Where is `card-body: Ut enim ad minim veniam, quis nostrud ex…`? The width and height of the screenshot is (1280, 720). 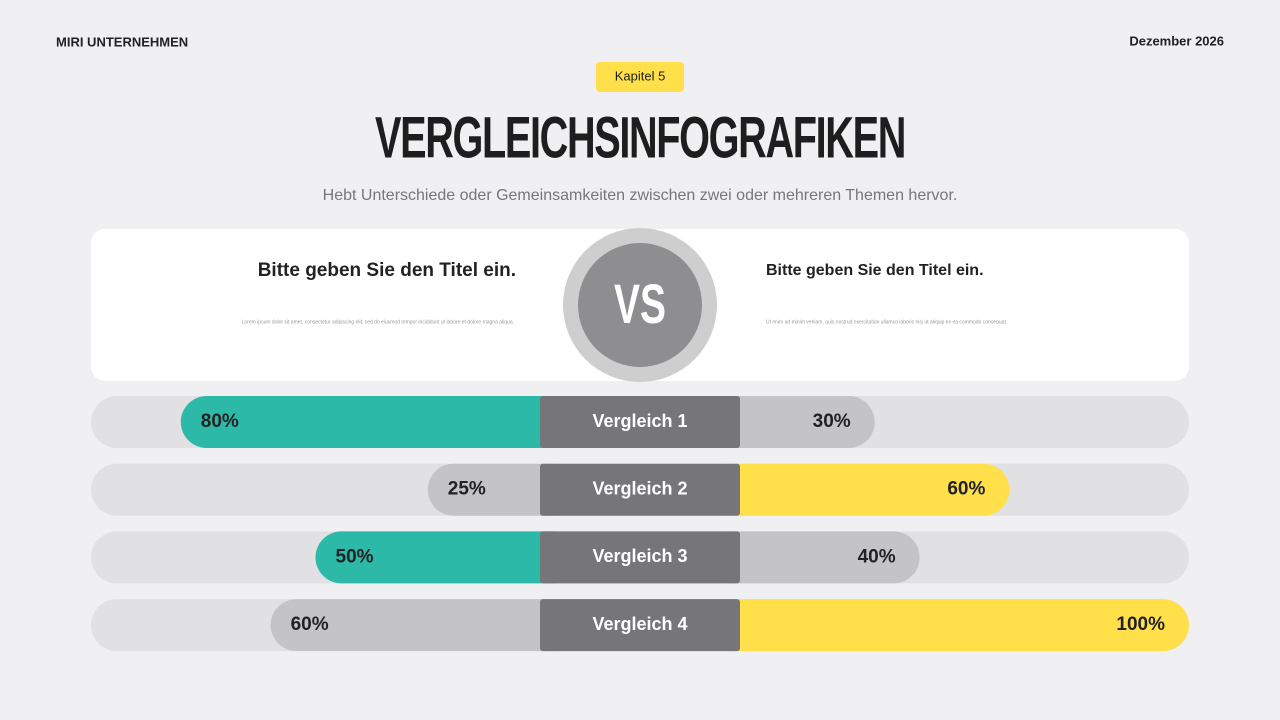 card-body: Ut enim ad minim veniam, quis nostrud ex… is located at coordinates (886, 322).